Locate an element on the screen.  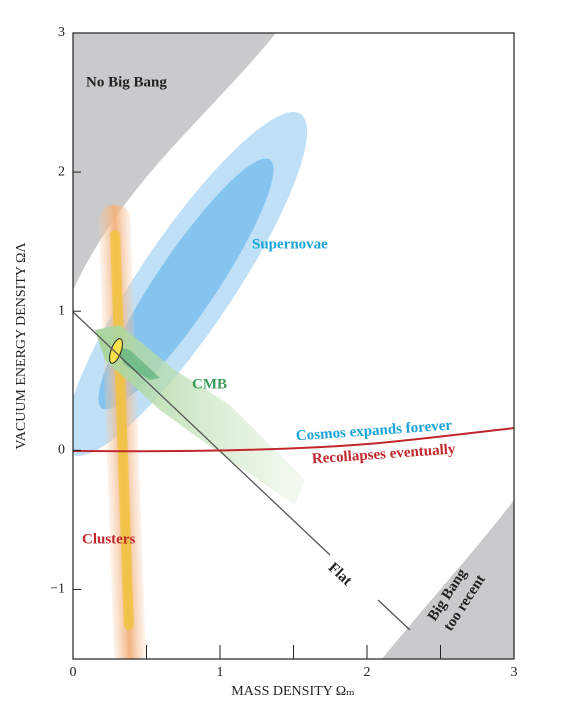
x-tick-label: 1 is located at coordinates (220, 672).